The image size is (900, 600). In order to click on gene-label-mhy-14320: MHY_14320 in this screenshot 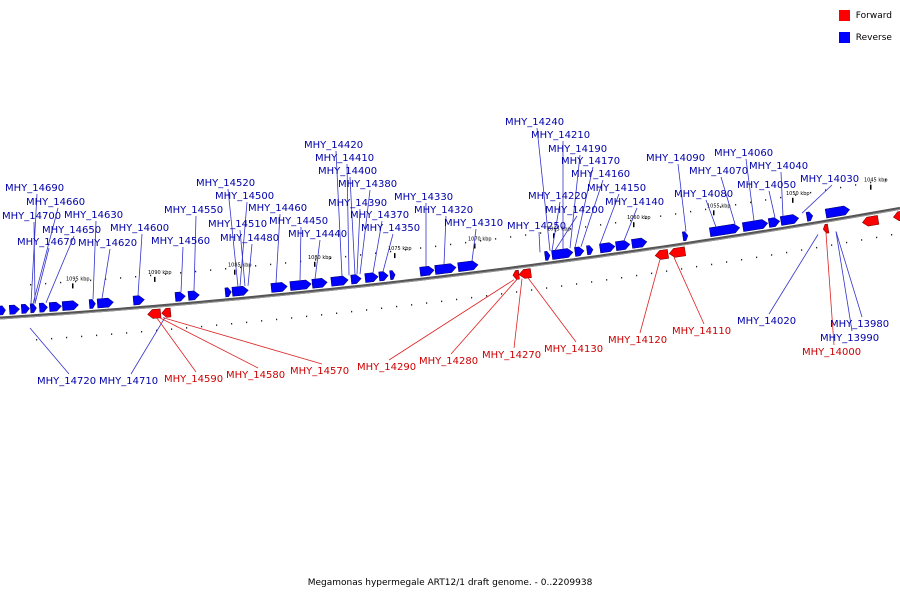, I will do `click(443, 210)`.